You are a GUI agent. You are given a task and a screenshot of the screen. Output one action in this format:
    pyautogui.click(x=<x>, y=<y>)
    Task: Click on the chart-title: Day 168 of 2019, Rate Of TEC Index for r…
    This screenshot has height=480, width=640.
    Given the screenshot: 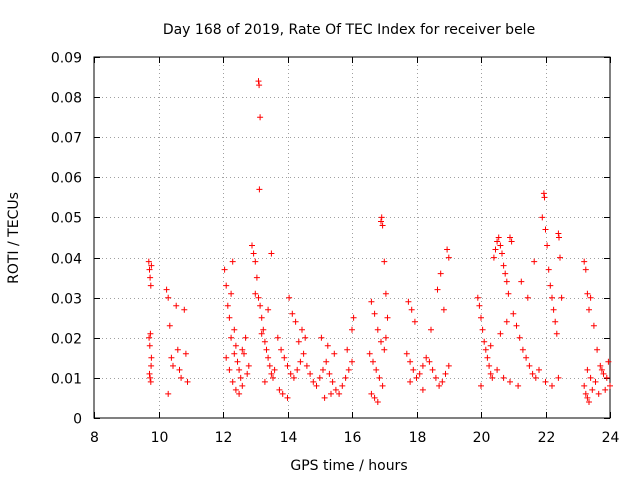 What is the action you would take?
    pyautogui.click(x=349, y=30)
    